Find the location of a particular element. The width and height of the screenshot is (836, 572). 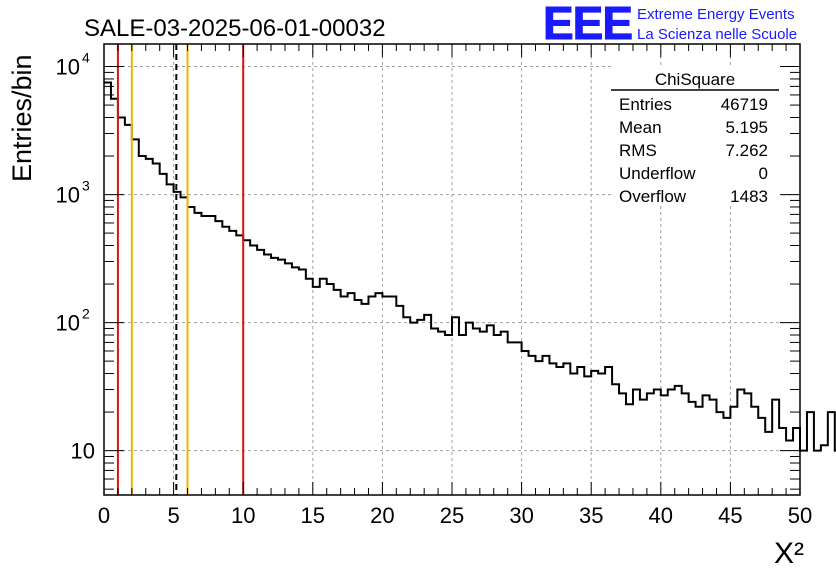

stats-label-mean: Mean is located at coordinates (640, 127).